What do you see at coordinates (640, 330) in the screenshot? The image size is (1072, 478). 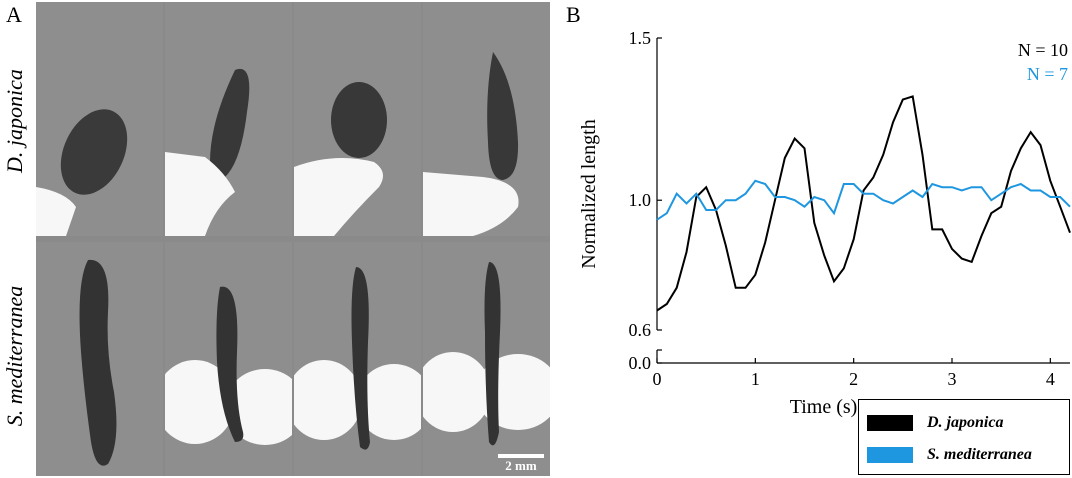 I see `y-tick-label: 0.6` at bounding box center [640, 330].